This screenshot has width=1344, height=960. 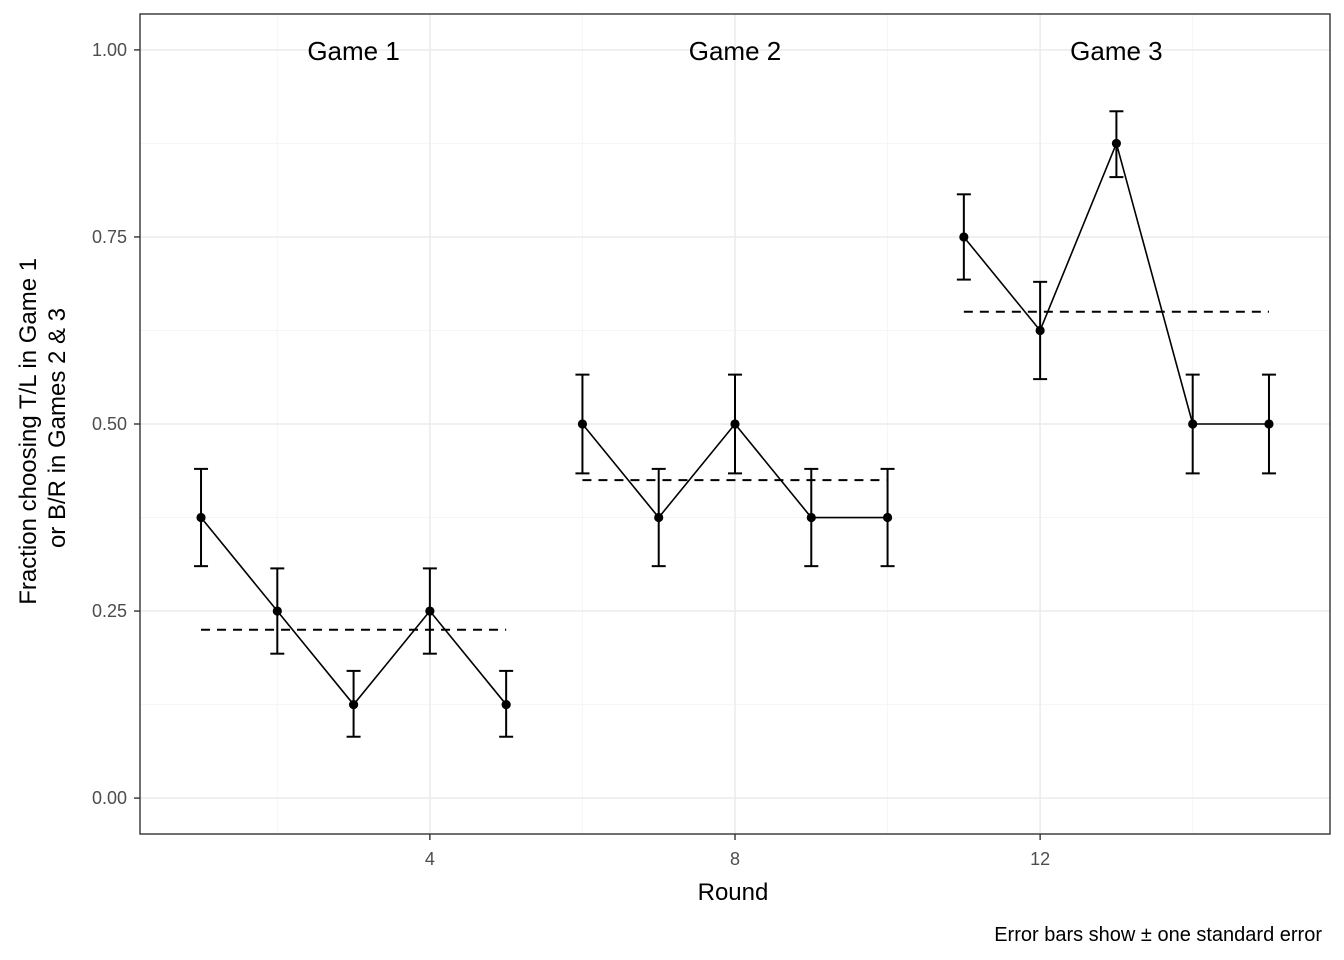 What do you see at coordinates (109, 424) in the screenshot?
I see `y-tick-label: 0.50` at bounding box center [109, 424].